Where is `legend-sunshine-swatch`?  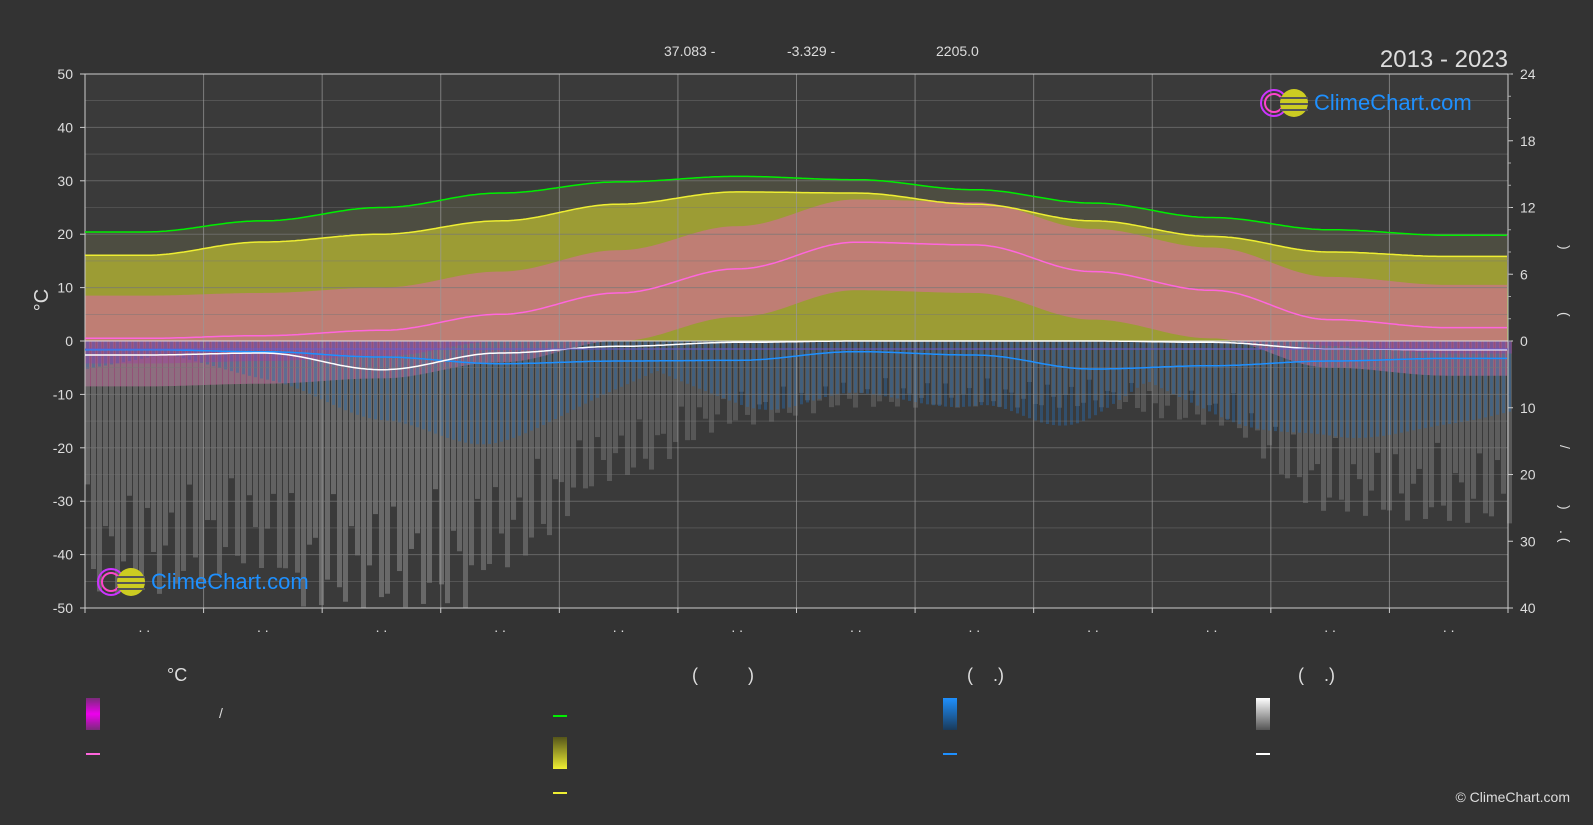 legend-sunshine-swatch is located at coordinates (560, 753).